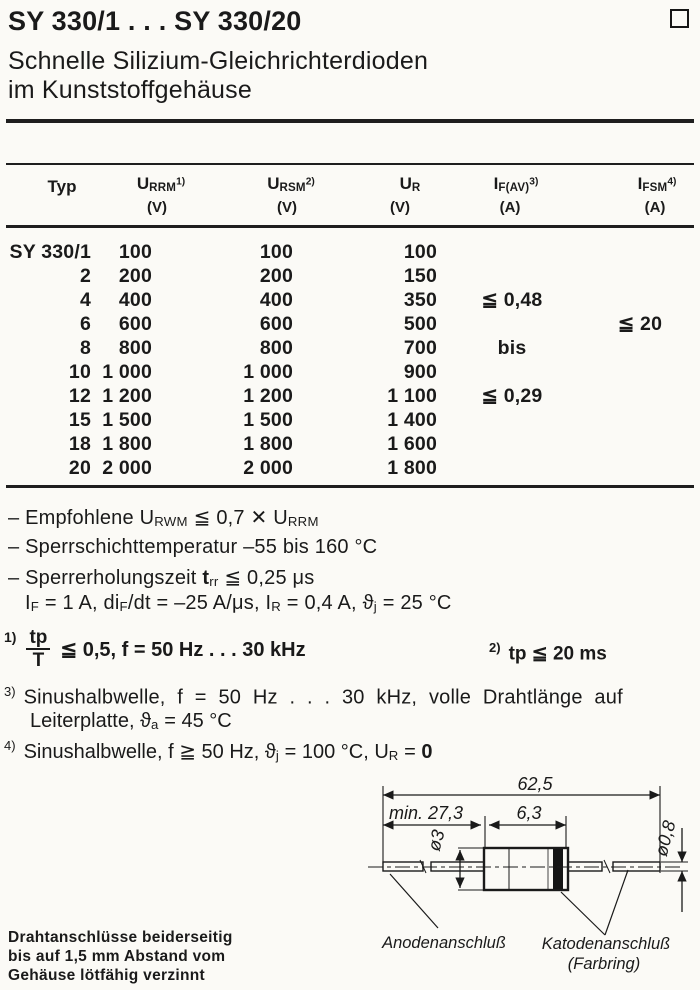  I want to click on cell-ifav: ≦ 0,48, so click(512, 300).